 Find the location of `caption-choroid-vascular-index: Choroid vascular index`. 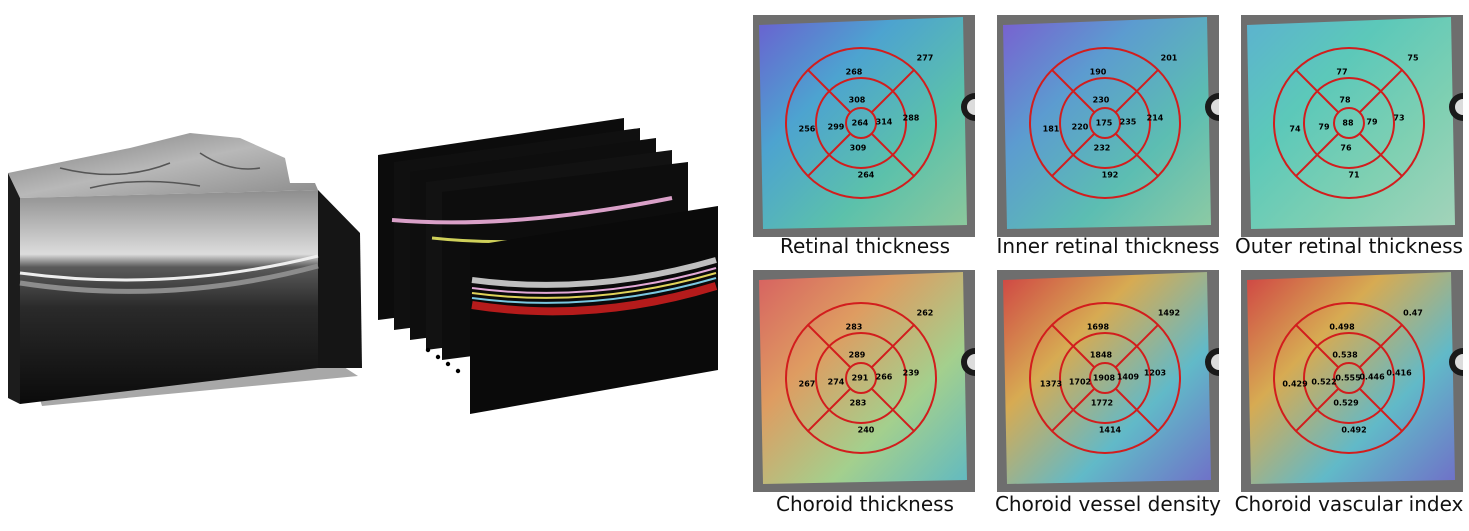

caption-choroid-vascular-index: Choroid vascular index is located at coordinates (1349, 504).